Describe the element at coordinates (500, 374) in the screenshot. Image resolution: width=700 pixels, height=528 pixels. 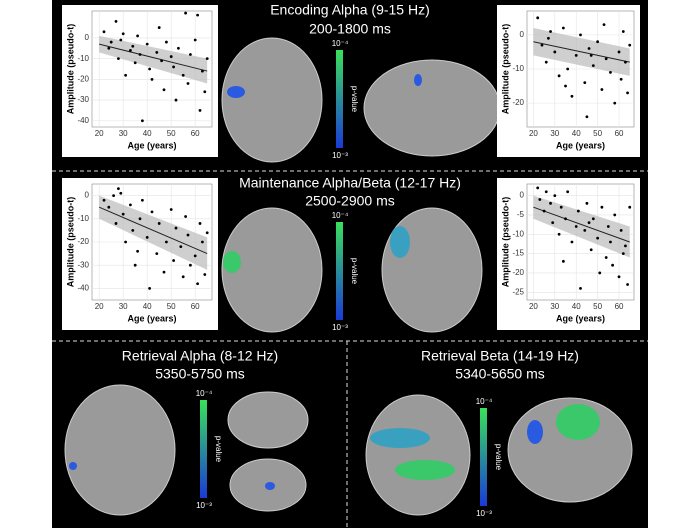
I see `panel-subtitle: 5340-5650 ms` at that location.